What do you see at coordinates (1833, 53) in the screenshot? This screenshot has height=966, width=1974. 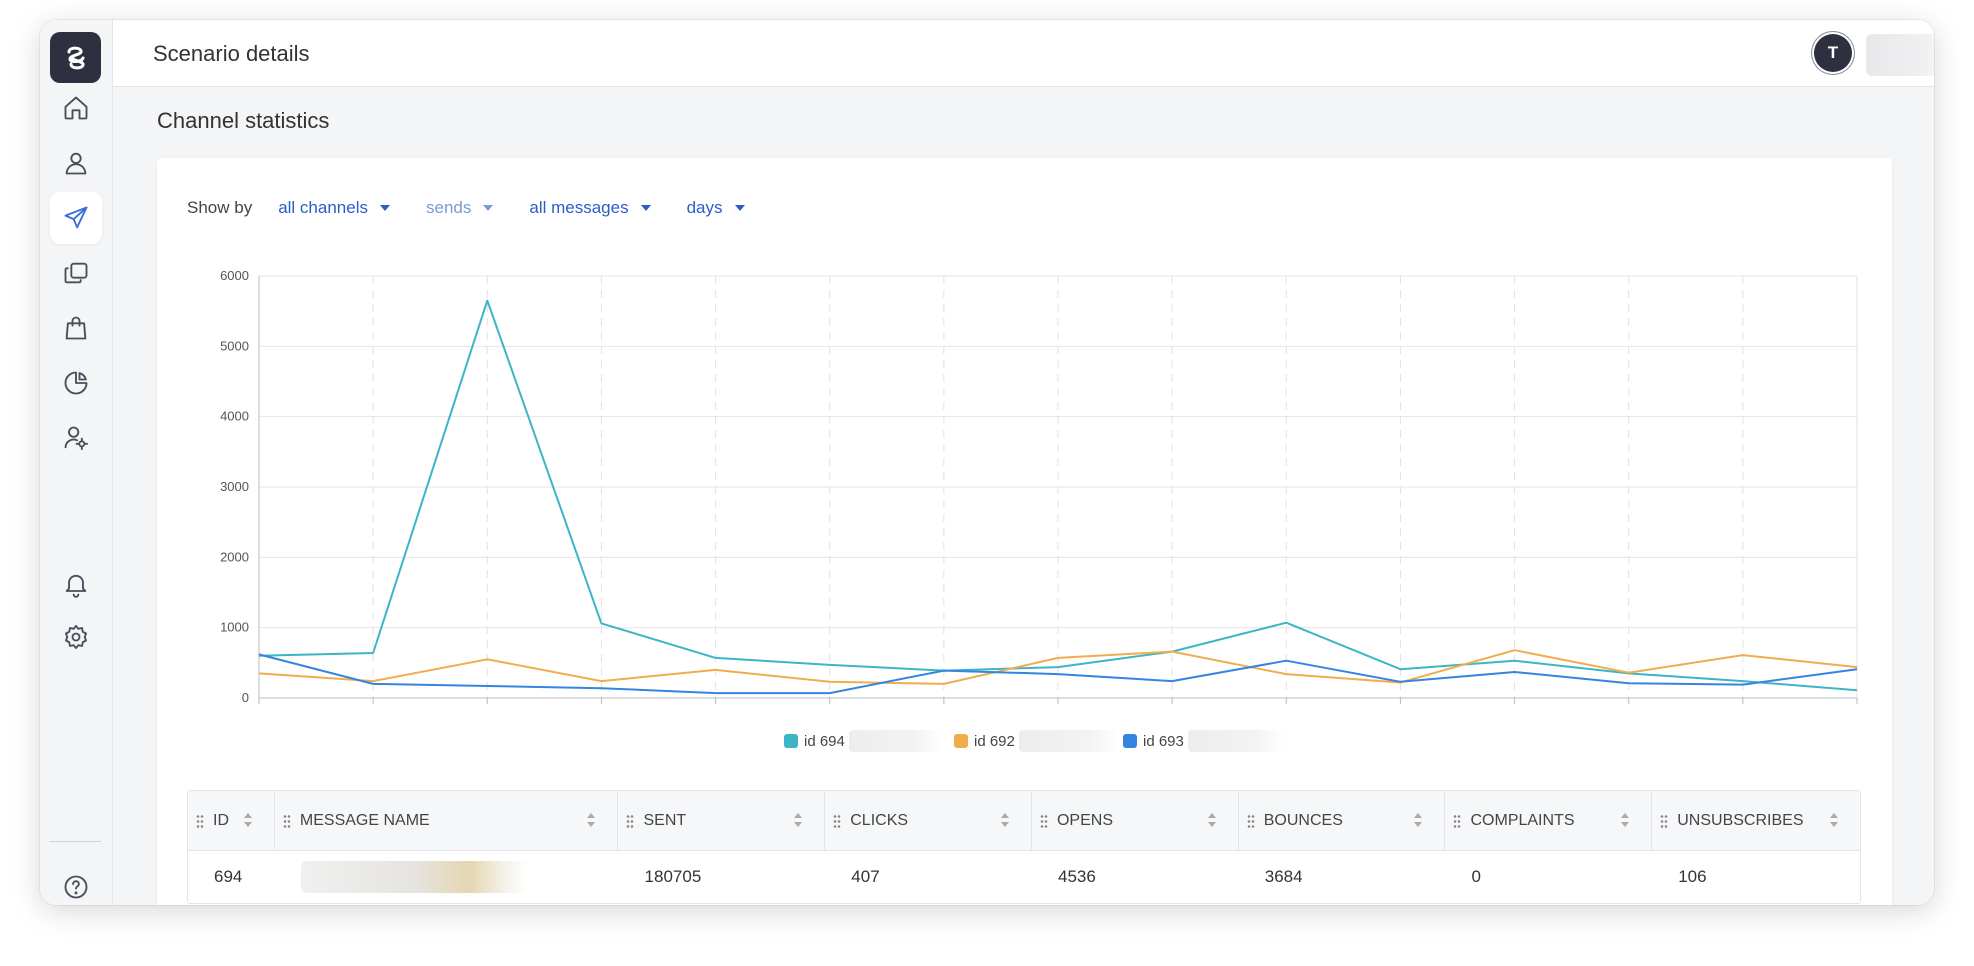 I see `avatar: T` at bounding box center [1833, 53].